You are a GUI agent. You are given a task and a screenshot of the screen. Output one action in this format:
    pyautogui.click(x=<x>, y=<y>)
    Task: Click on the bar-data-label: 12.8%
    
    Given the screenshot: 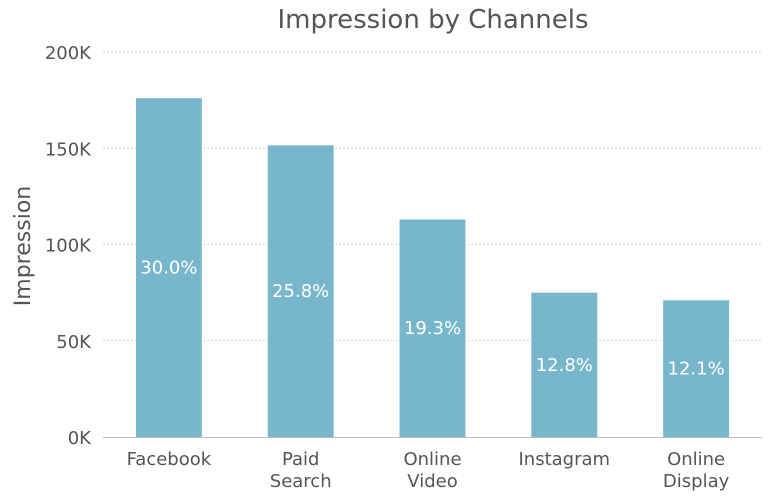 What is the action you would take?
    pyautogui.click(x=564, y=365)
    